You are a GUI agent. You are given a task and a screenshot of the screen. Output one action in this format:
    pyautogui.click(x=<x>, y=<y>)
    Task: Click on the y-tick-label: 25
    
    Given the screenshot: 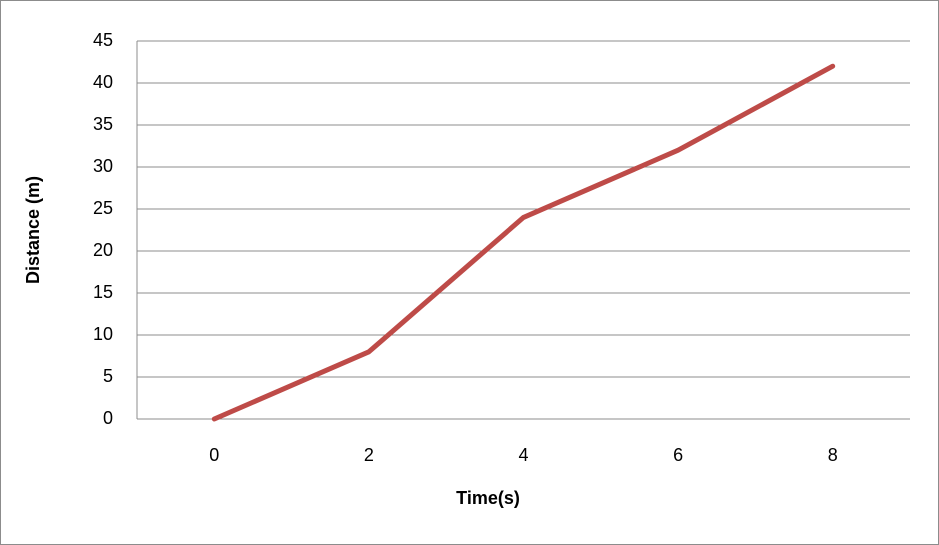 What is the action you would take?
    pyautogui.click(x=103, y=208)
    